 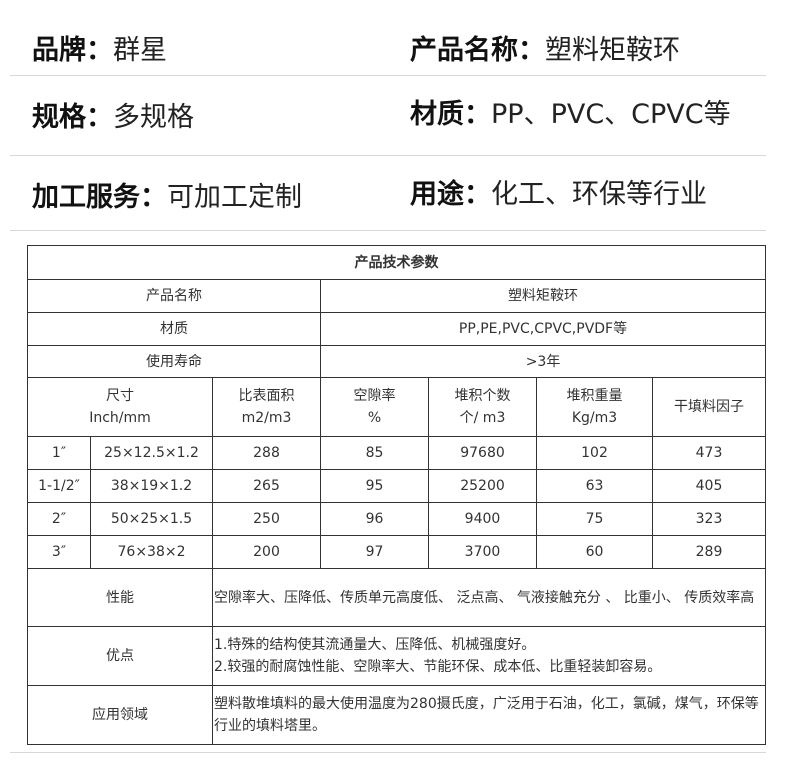 What do you see at coordinates (59, 486) in the screenshot?
I see `table-cell: 1-1/2″` at bounding box center [59, 486].